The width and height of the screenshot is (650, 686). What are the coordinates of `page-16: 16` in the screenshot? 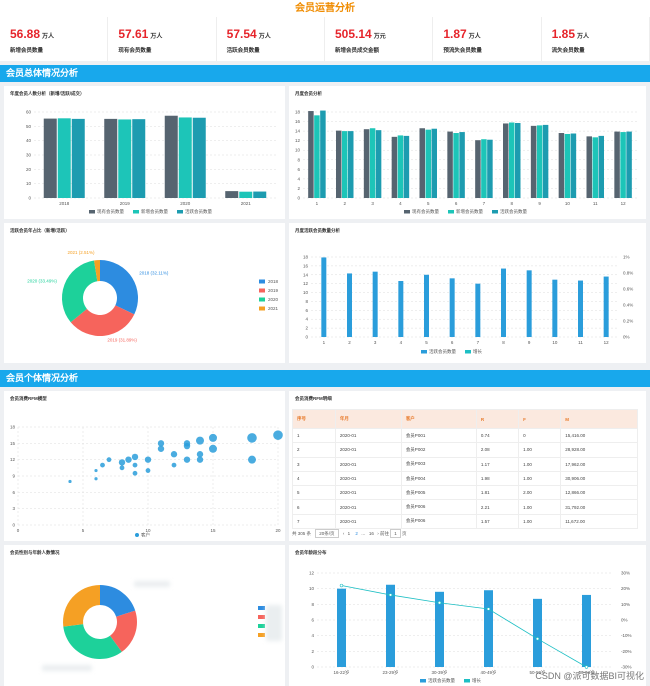 It's located at (371, 533).